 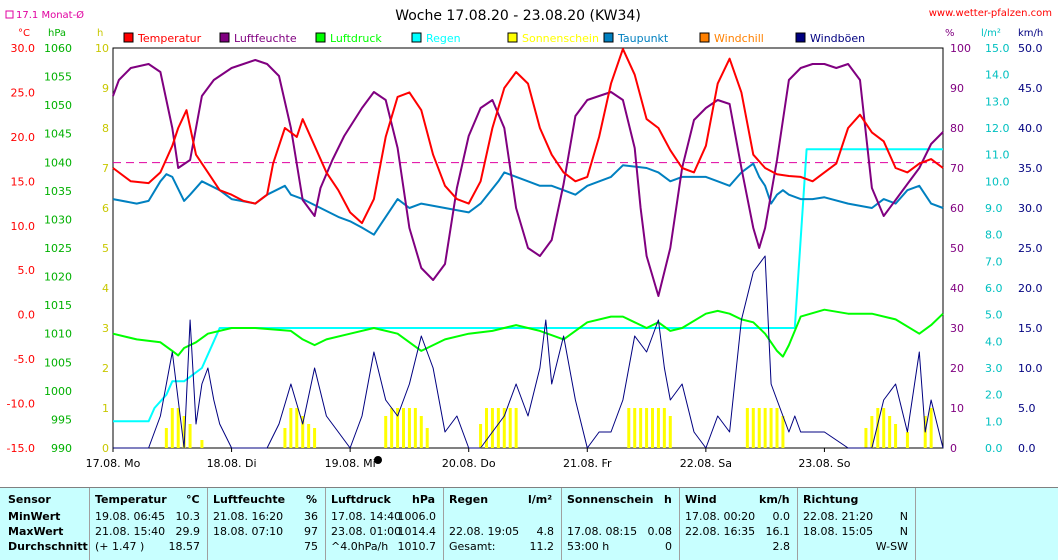 I want to click on wind-tick: 40.0, so click(x=1030, y=128).